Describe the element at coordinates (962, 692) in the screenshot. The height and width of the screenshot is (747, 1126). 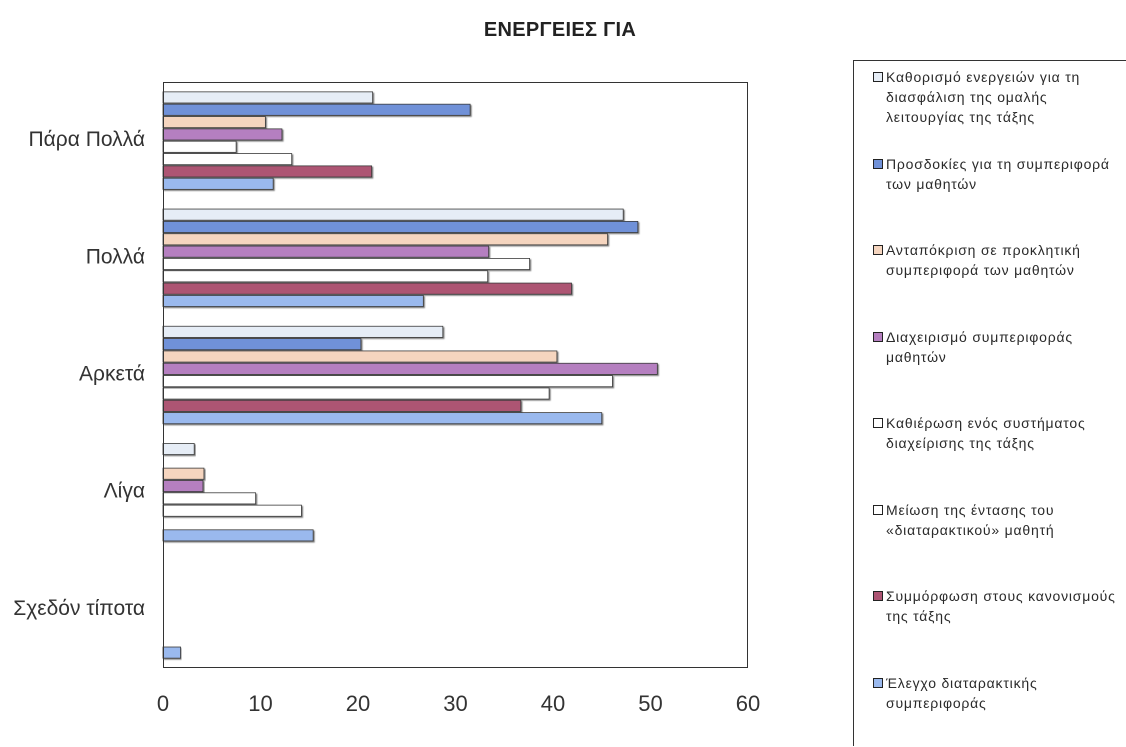
I see `legend-label: Έλεγχο διαταρακτικής συμπεριφοράς` at that location.